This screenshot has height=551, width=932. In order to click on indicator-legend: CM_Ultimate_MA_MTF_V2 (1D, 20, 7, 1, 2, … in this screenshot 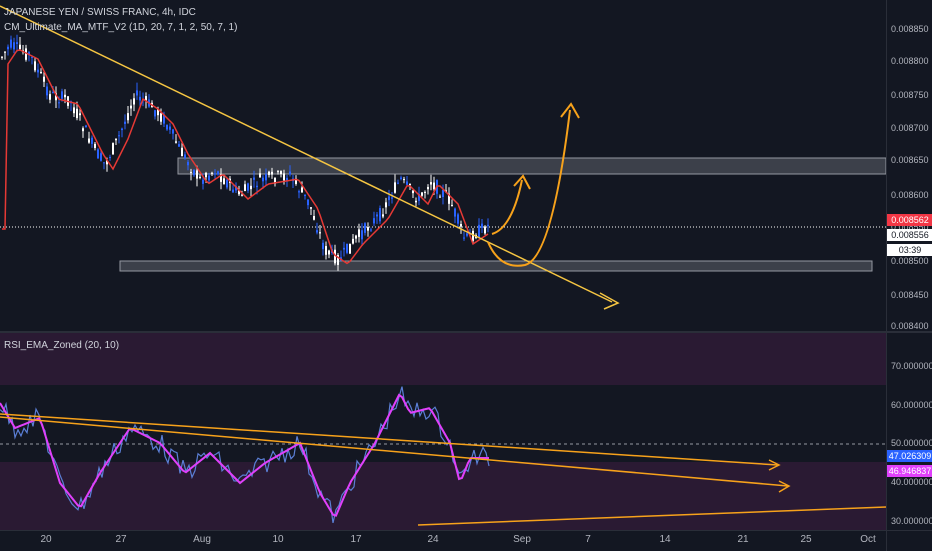, I will do `click(121, 27)`.